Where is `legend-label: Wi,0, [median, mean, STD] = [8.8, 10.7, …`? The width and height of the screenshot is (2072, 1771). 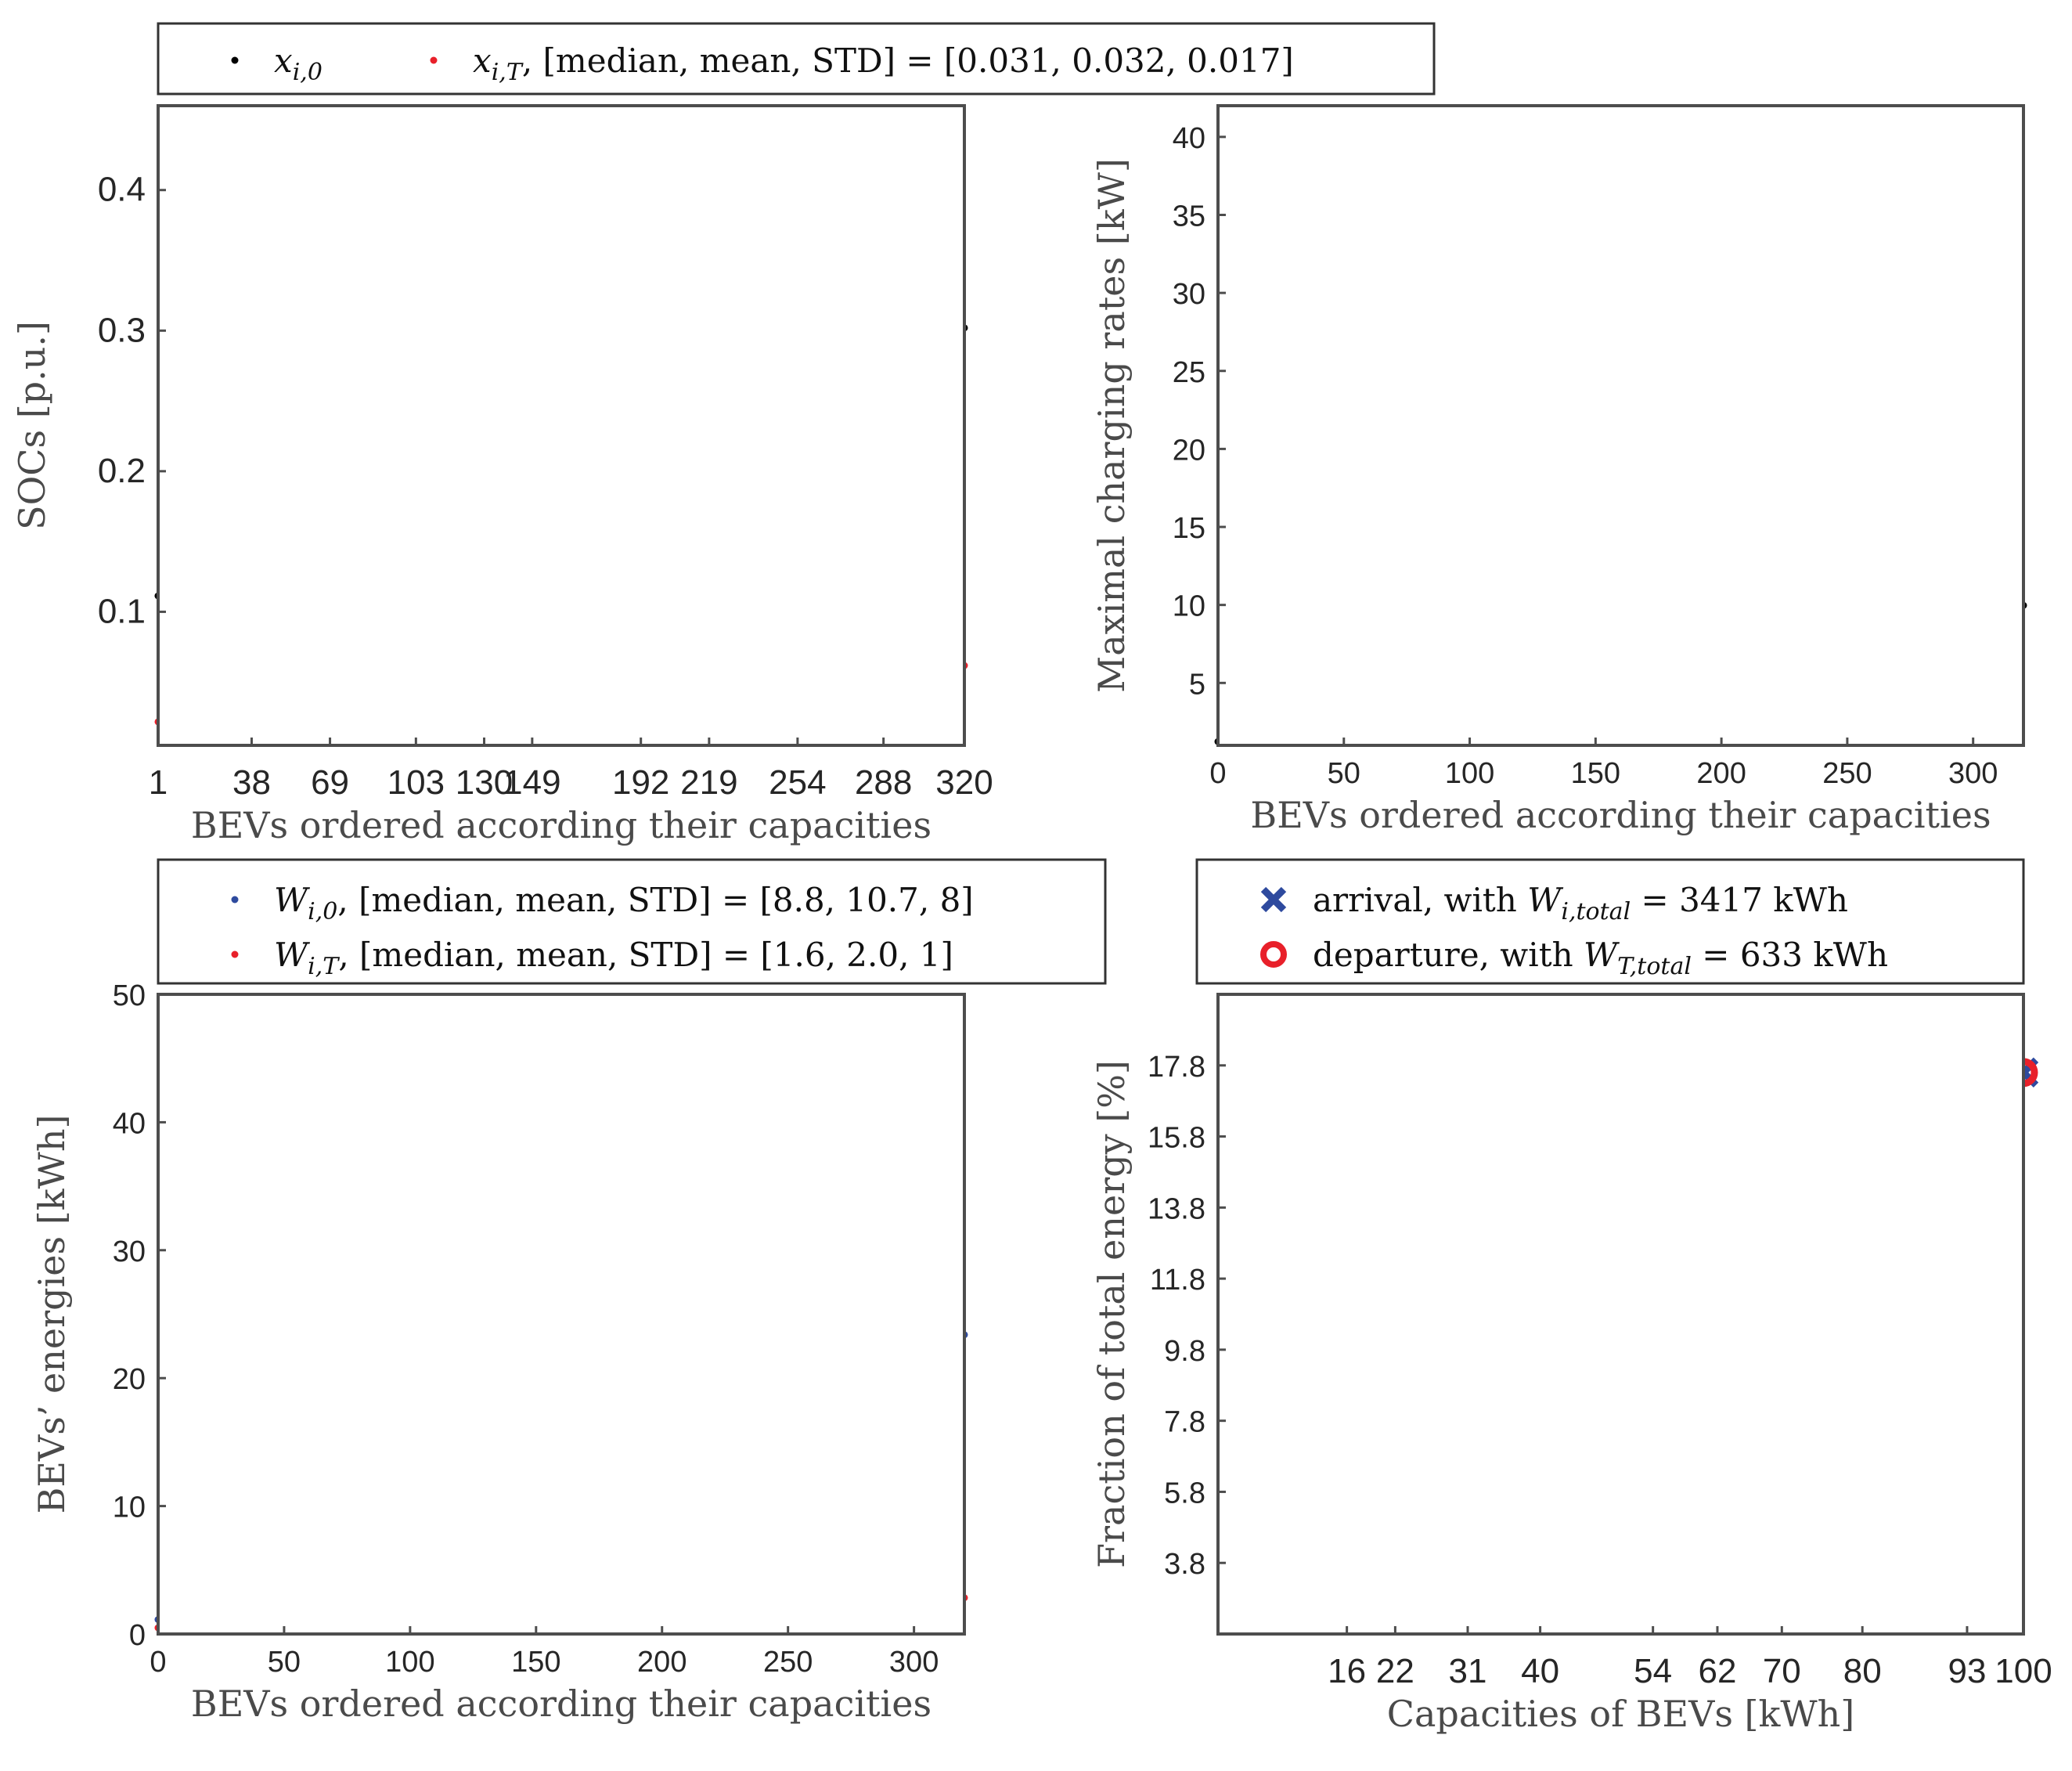 legend-label: Wi,0, [median, mean, STD] = [8.8, 10.7, … is located at coordinates (624, 903).